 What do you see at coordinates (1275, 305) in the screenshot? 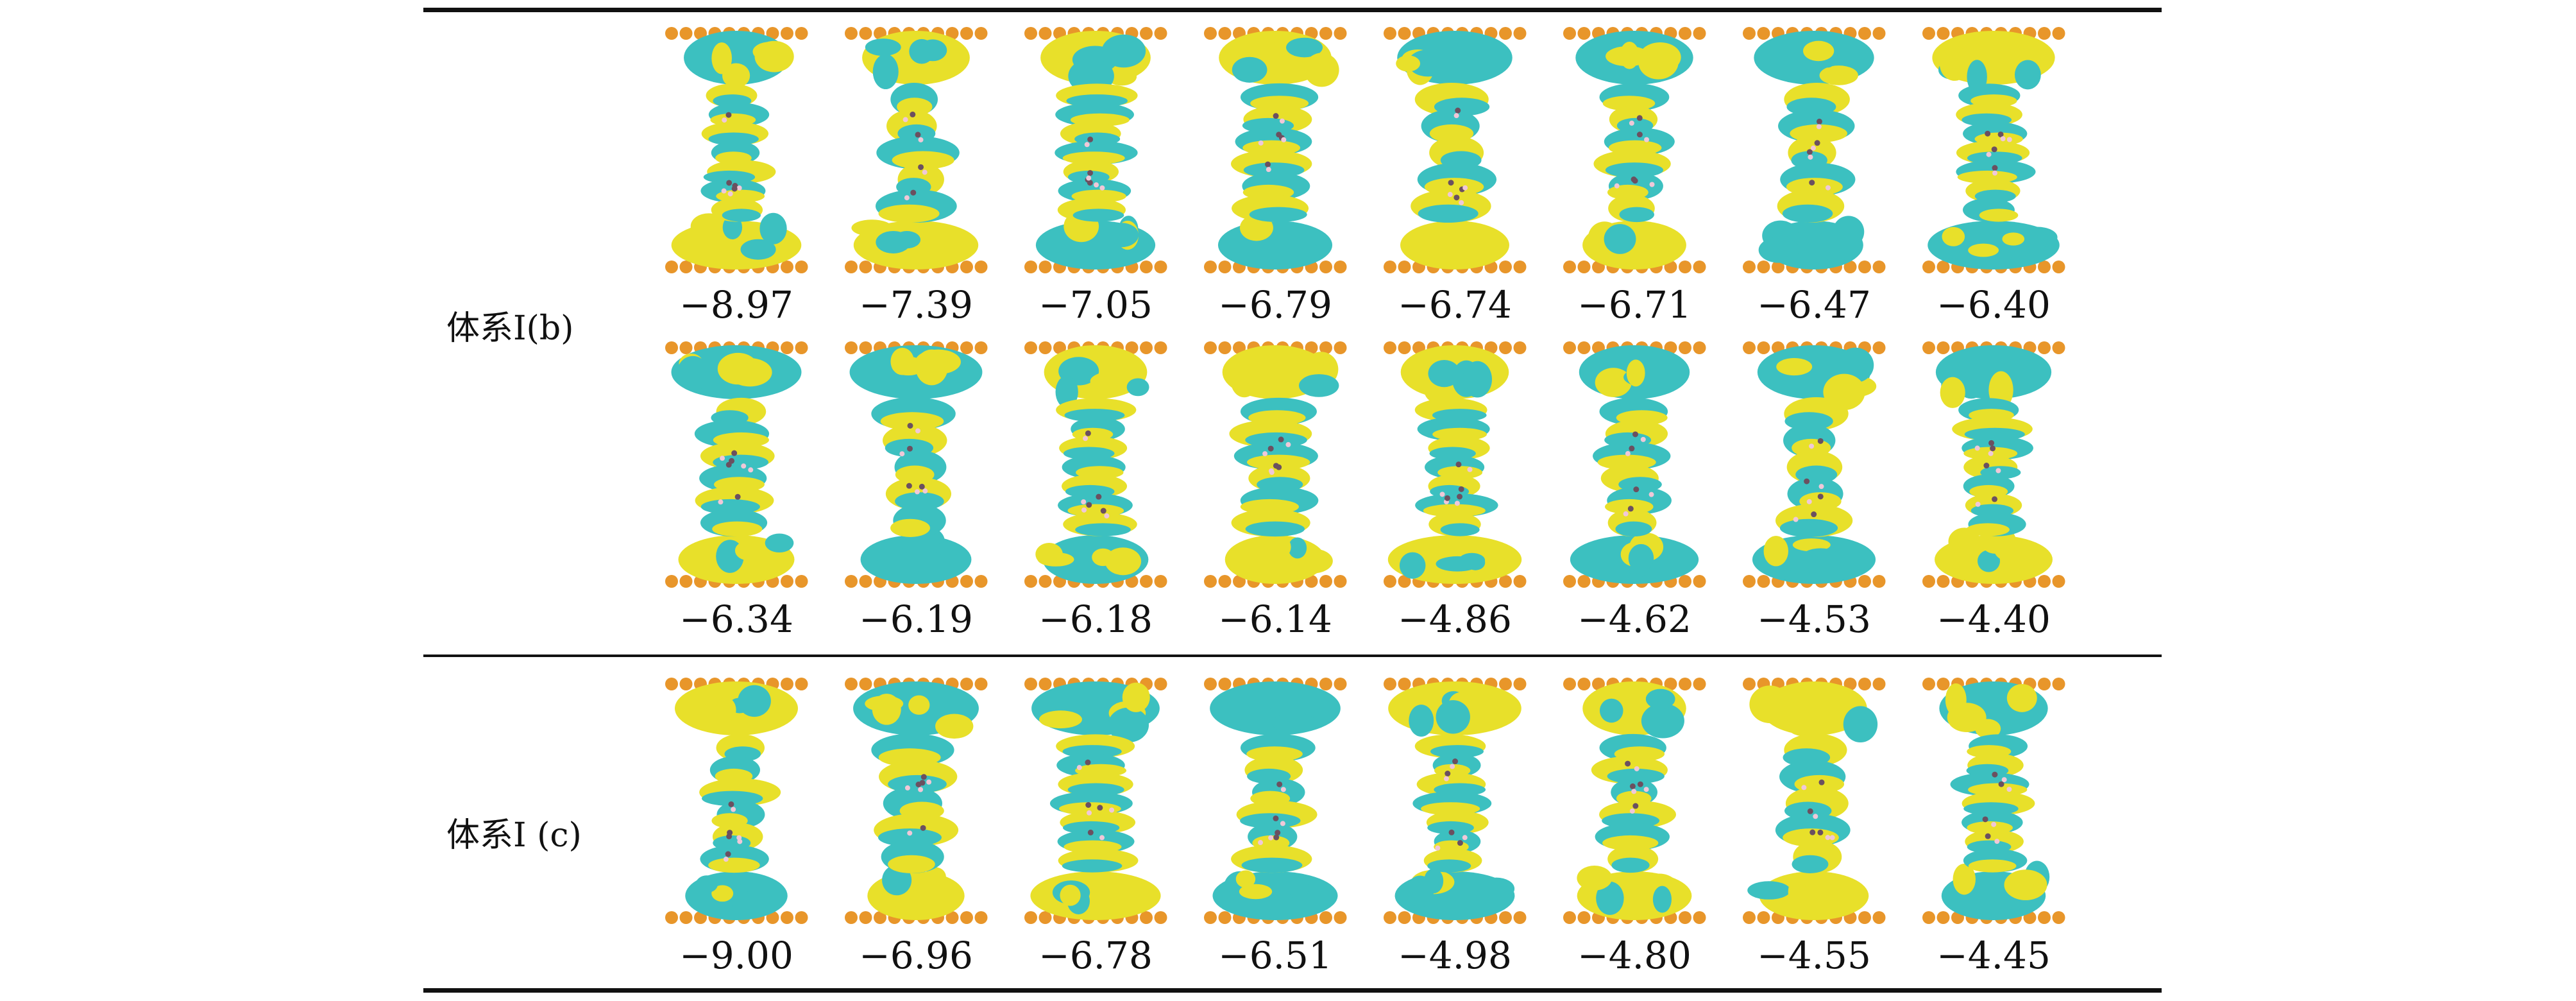
I see `orbital-energy-value: −6.79` at bounding box center [1275, 305].